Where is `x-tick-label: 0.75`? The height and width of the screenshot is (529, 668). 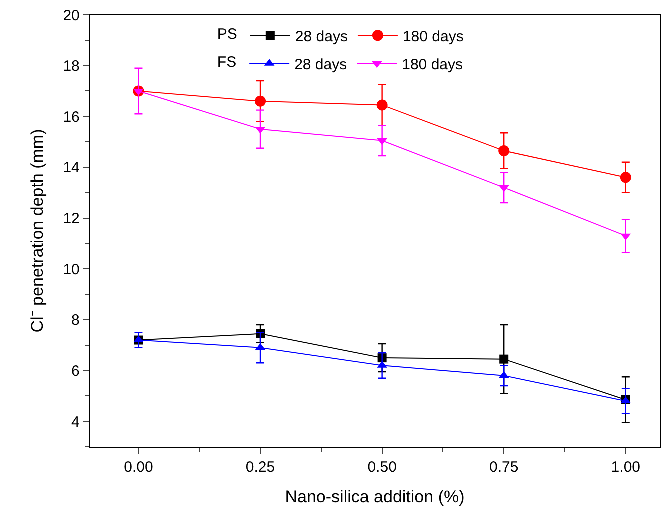
x-tick-label: 0.75 is located at coordinates (504, 467).